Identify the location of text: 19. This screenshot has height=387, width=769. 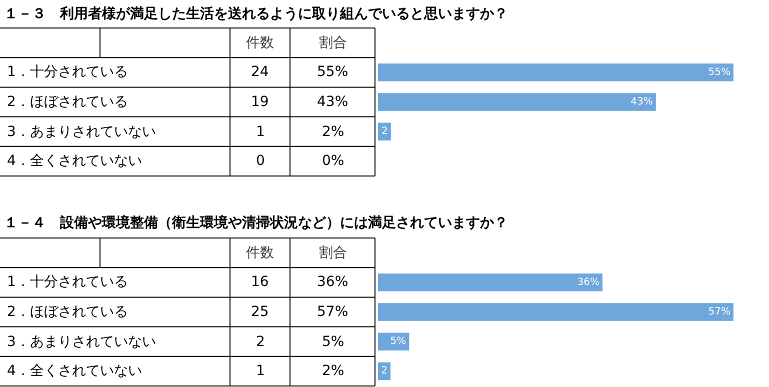
(260, 102).